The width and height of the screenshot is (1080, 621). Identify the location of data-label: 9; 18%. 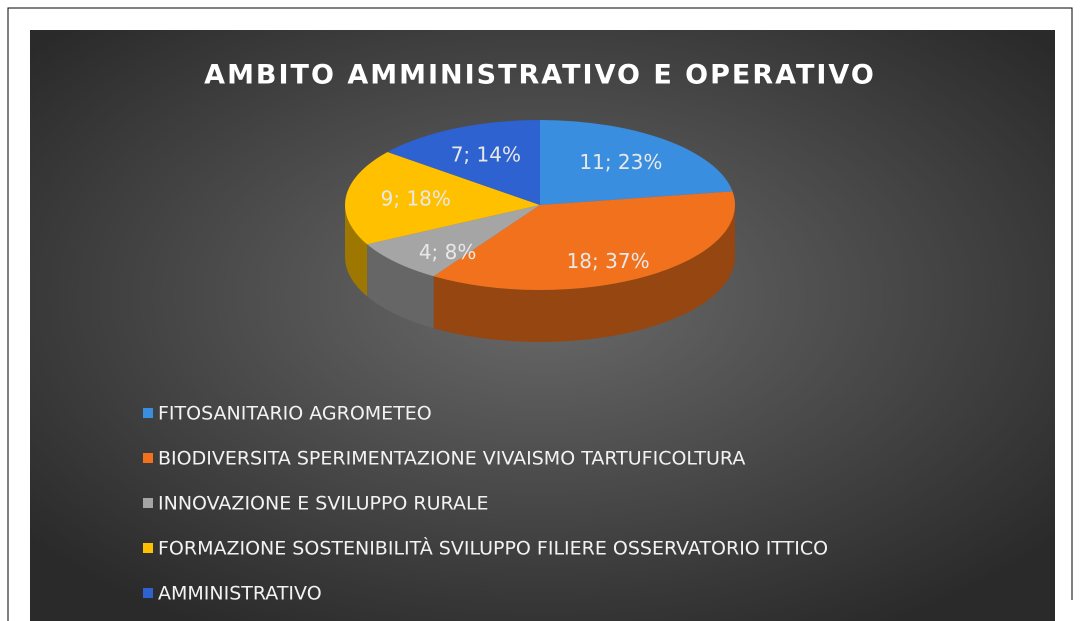
(416, 198).